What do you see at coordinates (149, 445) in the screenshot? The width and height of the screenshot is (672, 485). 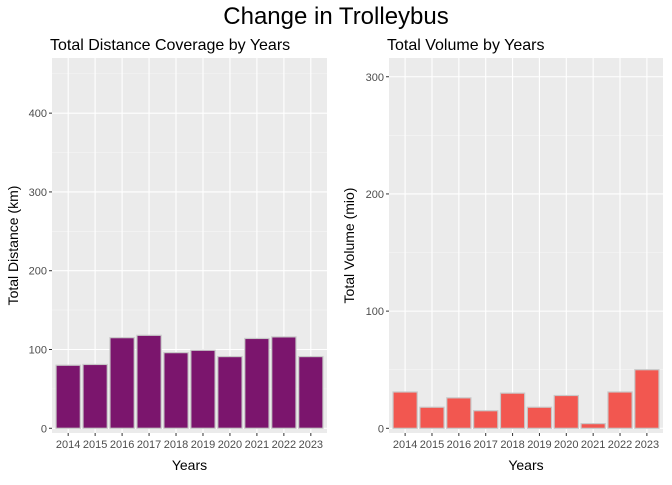 I see `distance-x-tick-label: 2017` at bounding box center [149, 445].